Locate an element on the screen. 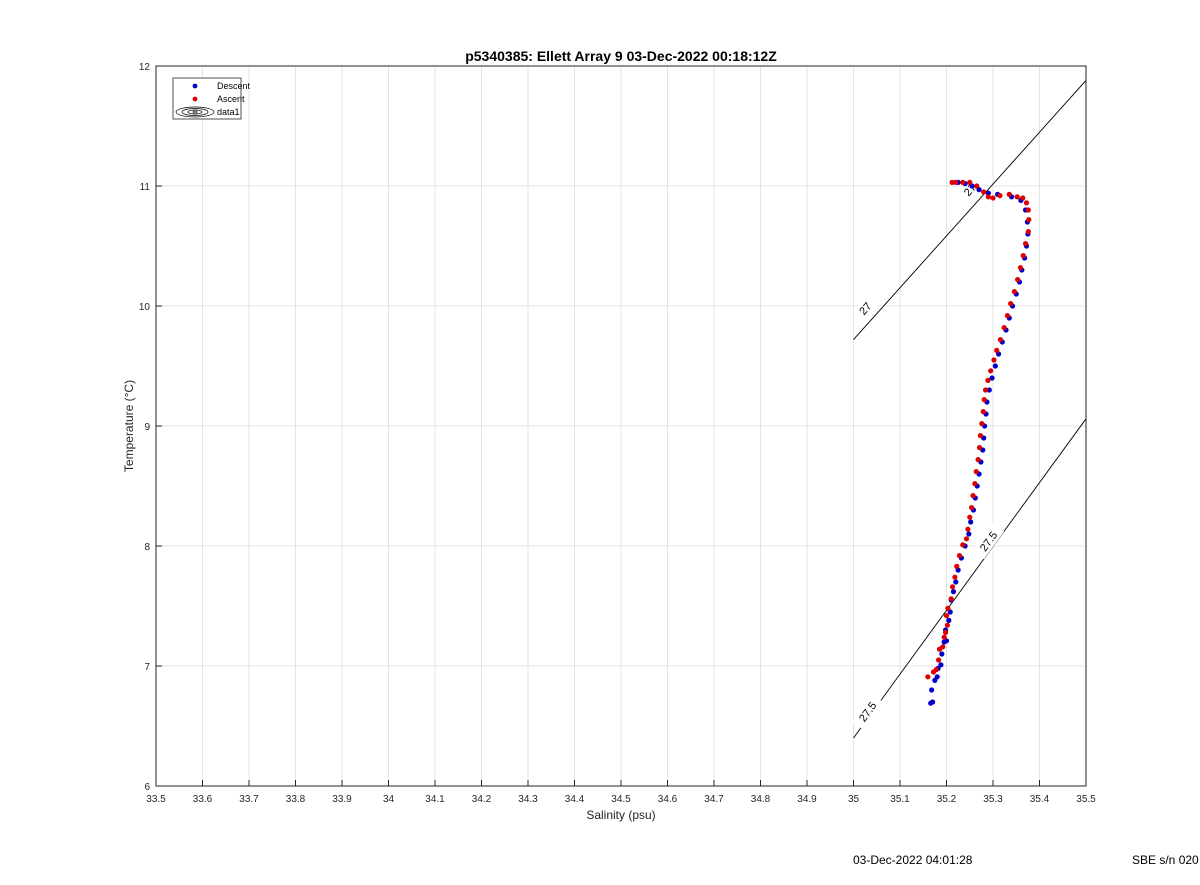  legend: Descent Ascent data1 is located at coordinates (211, 98).